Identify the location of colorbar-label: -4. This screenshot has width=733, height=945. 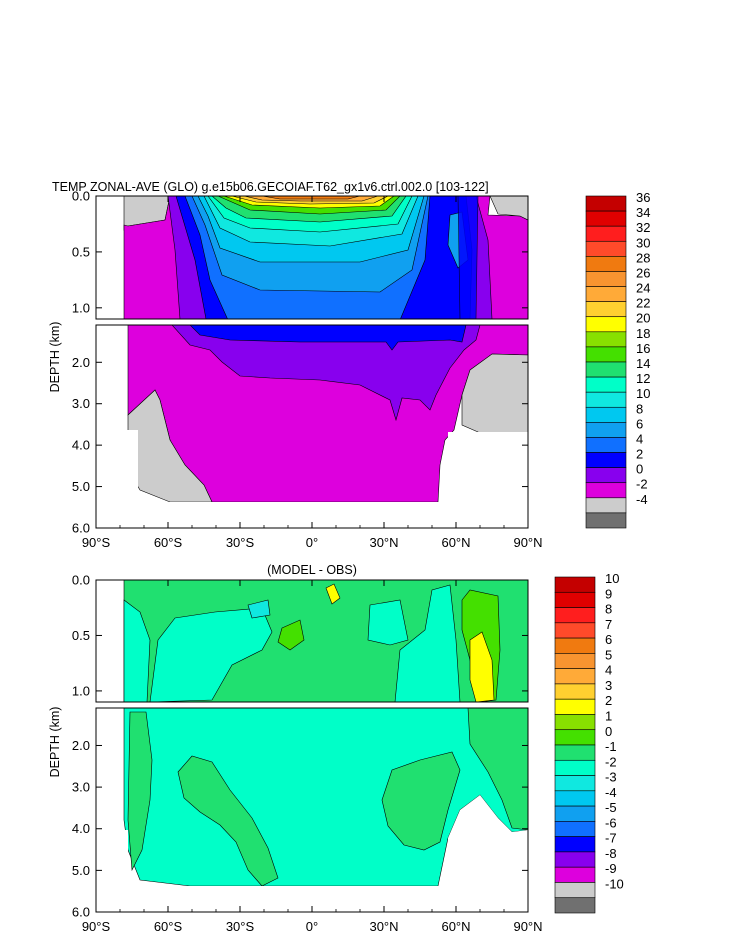
(611, 792).